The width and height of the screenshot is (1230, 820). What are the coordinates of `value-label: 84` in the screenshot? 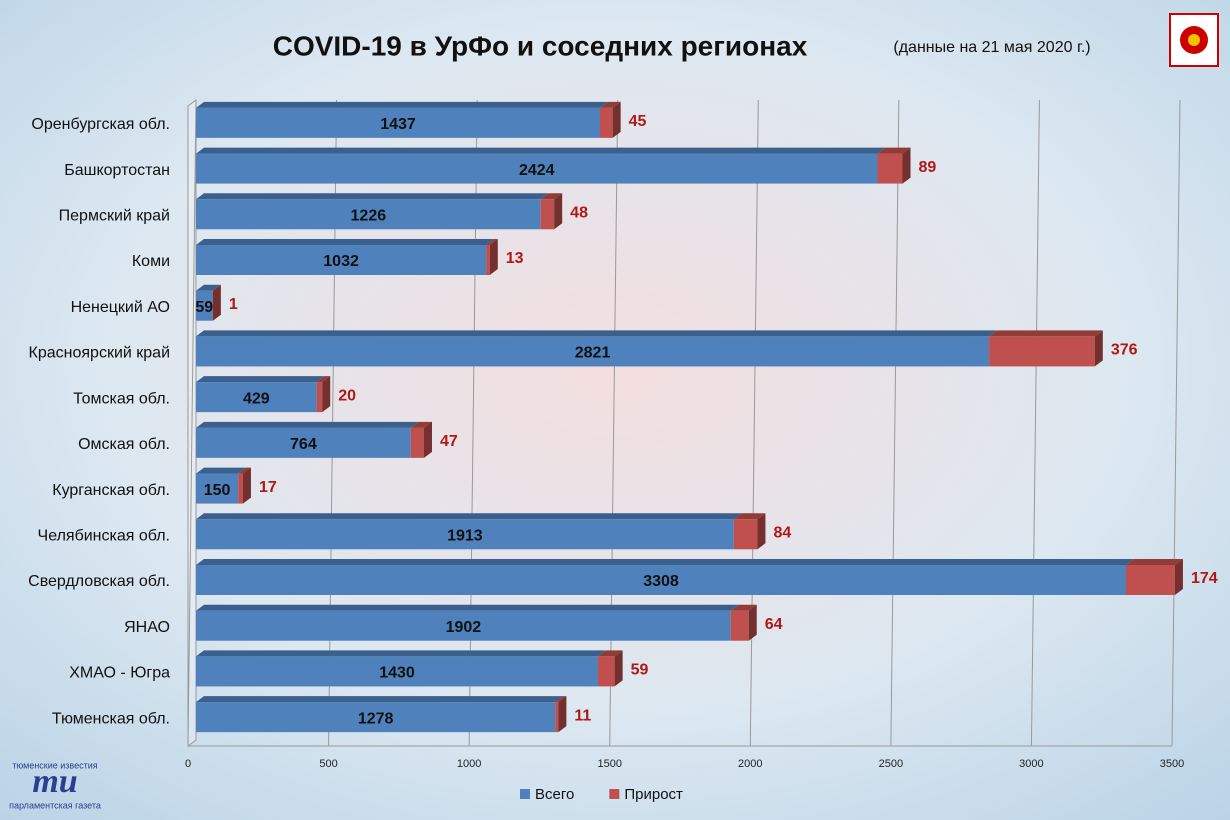 It's located at (782, 533).